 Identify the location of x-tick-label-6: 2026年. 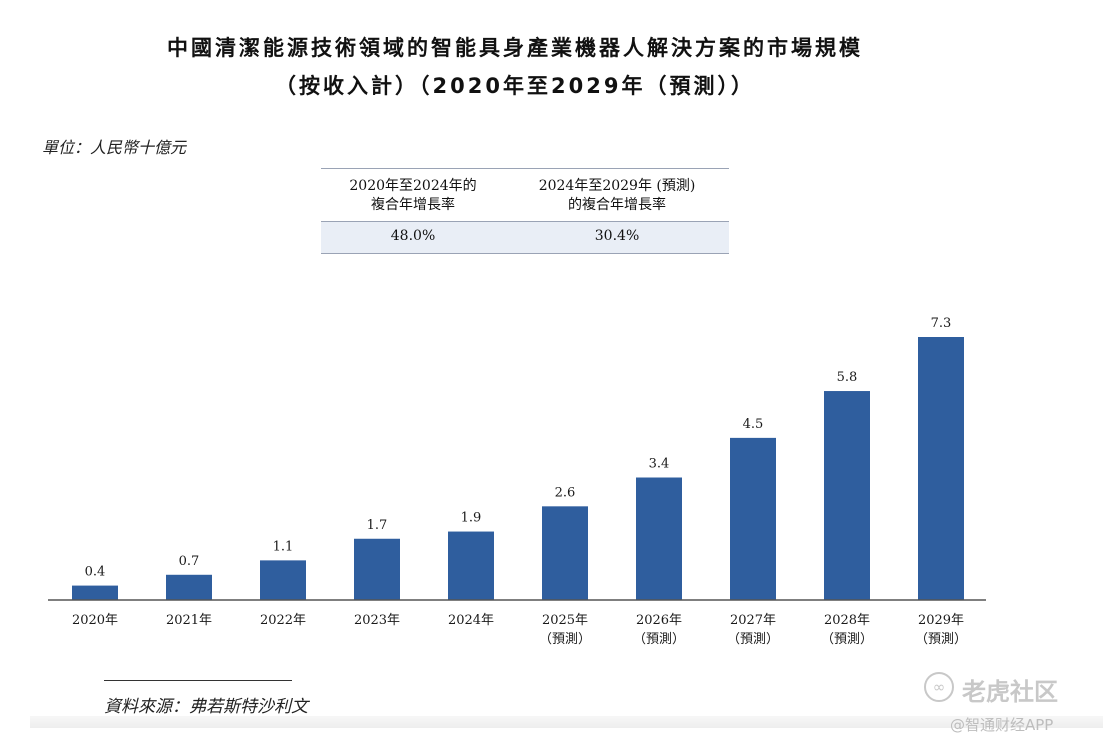
(659, 620).